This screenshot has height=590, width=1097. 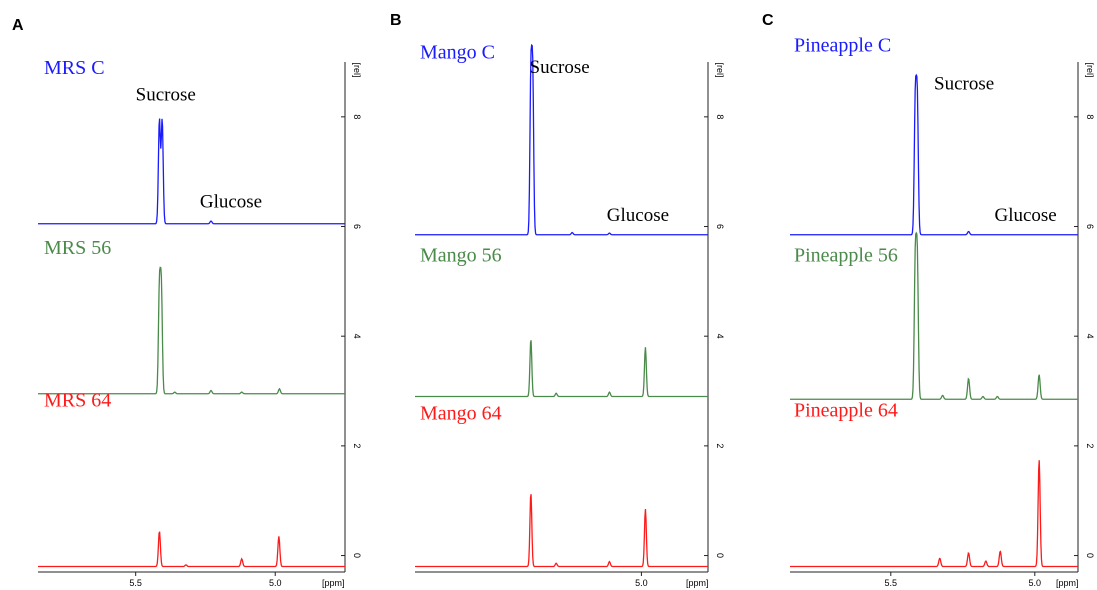 What do you see at coordinates (77, 401) in the screenshot?
I see `series-label: MRS 64` at bounding box center [77, 401].